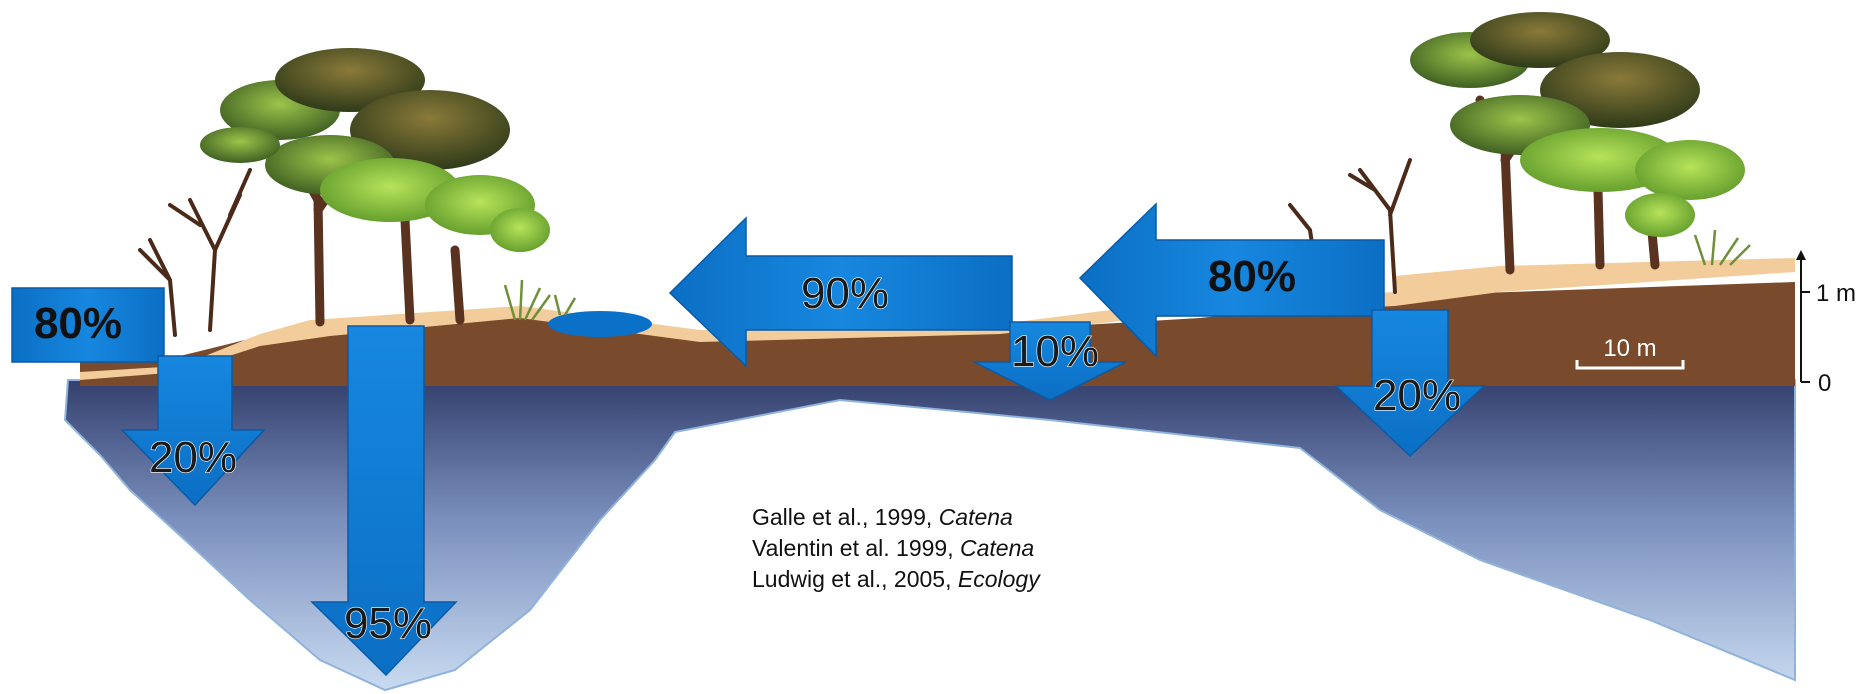 This screenshot has height=694, width=1872. I want to click on middle-infiltration-arrow: 10%, so click(1050, 361).